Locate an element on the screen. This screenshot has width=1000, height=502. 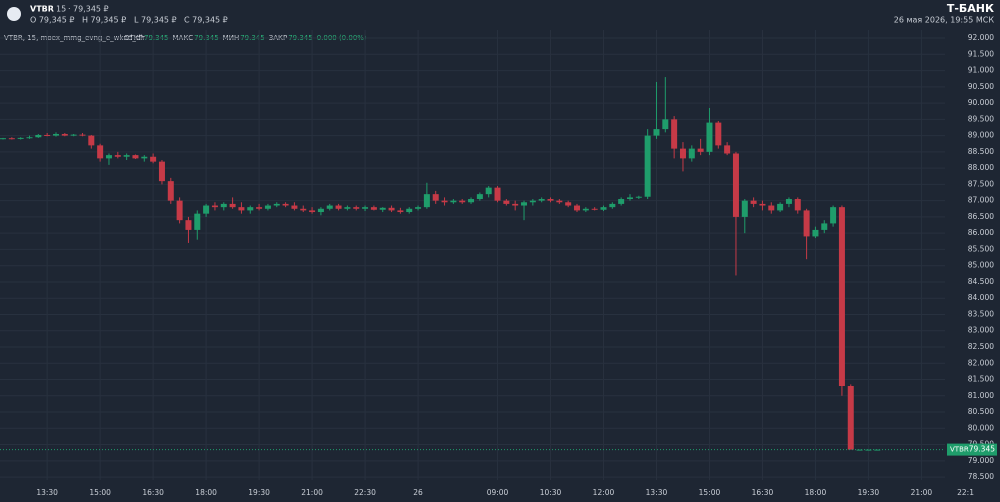
x-tick-label: 13:30 is located at coordinates (47, 492).